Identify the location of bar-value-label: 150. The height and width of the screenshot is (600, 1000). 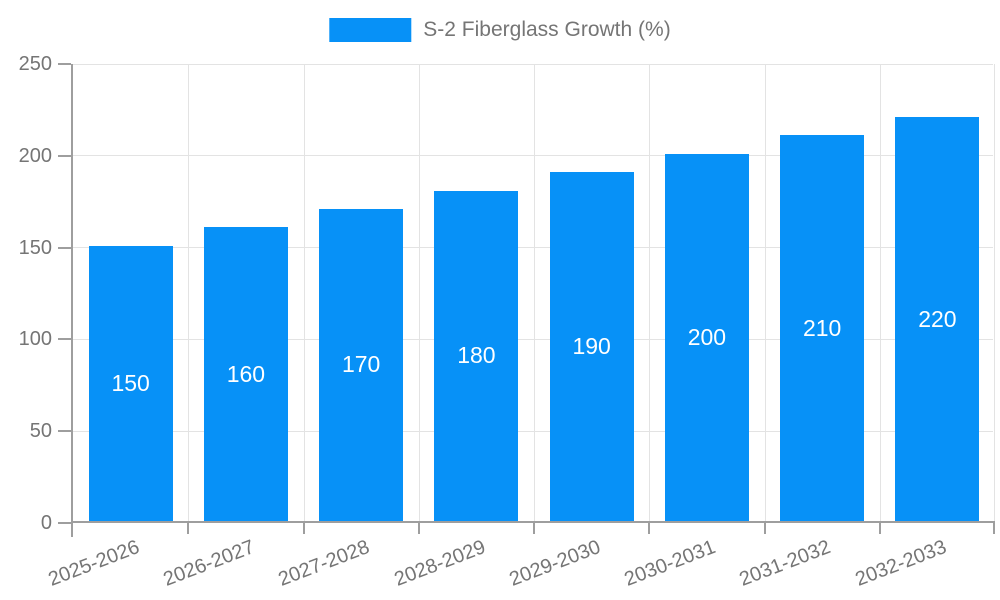
(130, 382).